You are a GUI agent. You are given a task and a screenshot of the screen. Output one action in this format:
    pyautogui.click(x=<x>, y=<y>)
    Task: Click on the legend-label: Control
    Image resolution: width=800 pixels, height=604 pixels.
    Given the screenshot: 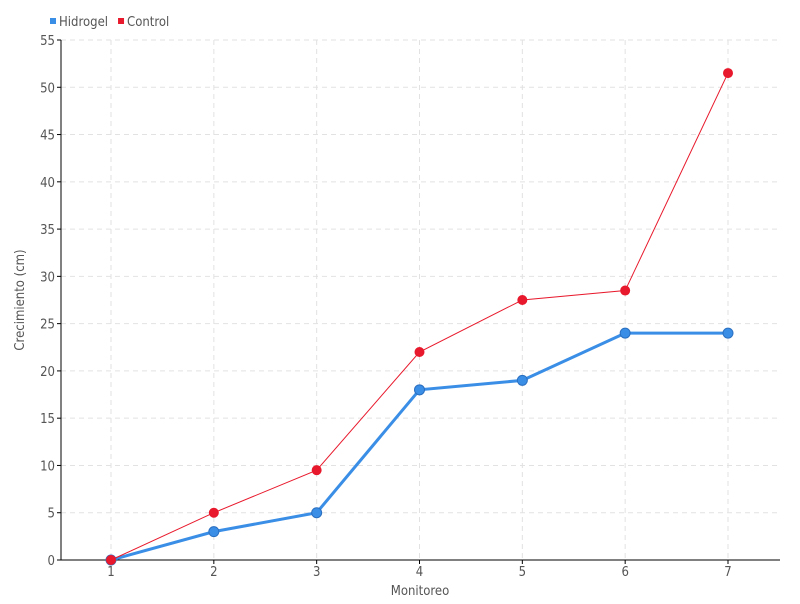 What is the action you would take?
    pyautogui.click(x=148, y=22)
    